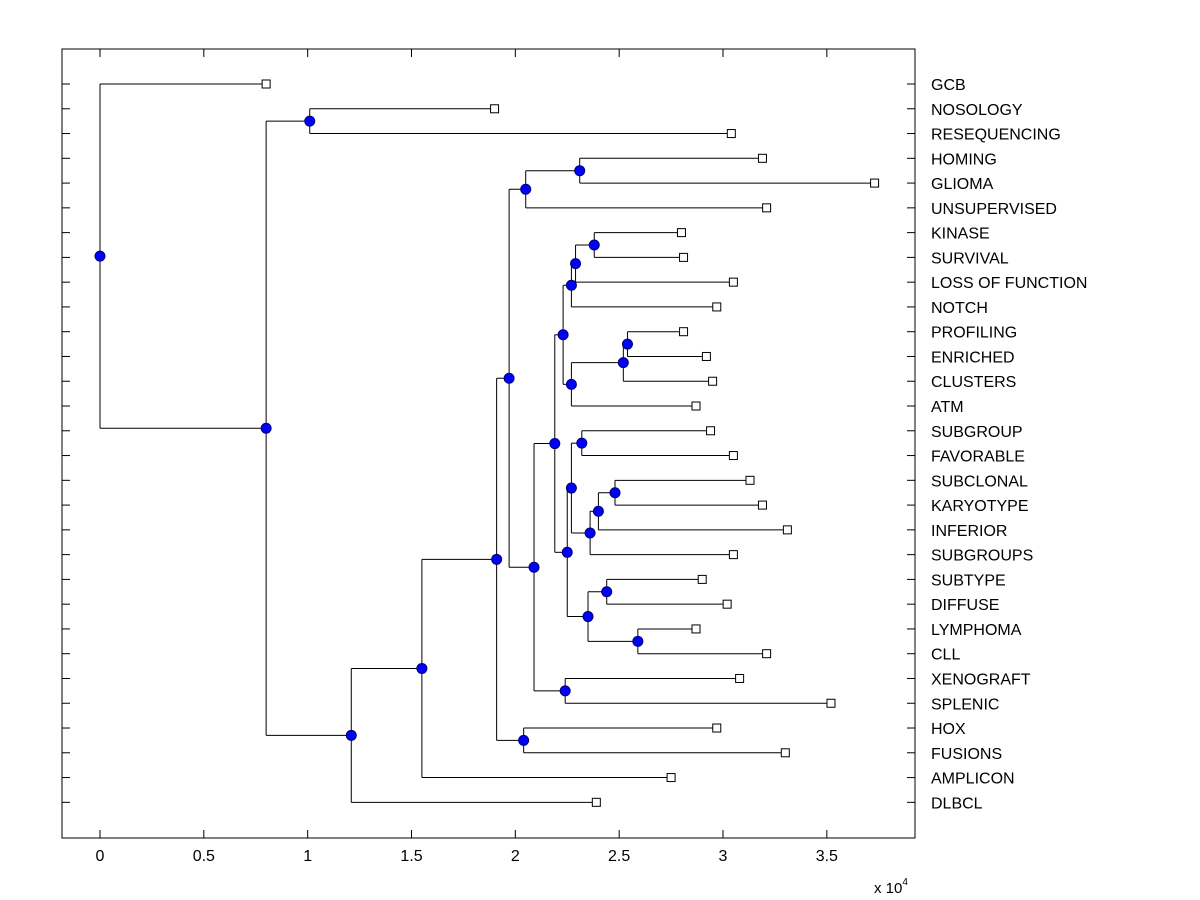  Describe the element at coordinates (977, 432) in the screenshot. I see `leaf-label: SUBGROUP` at that location.